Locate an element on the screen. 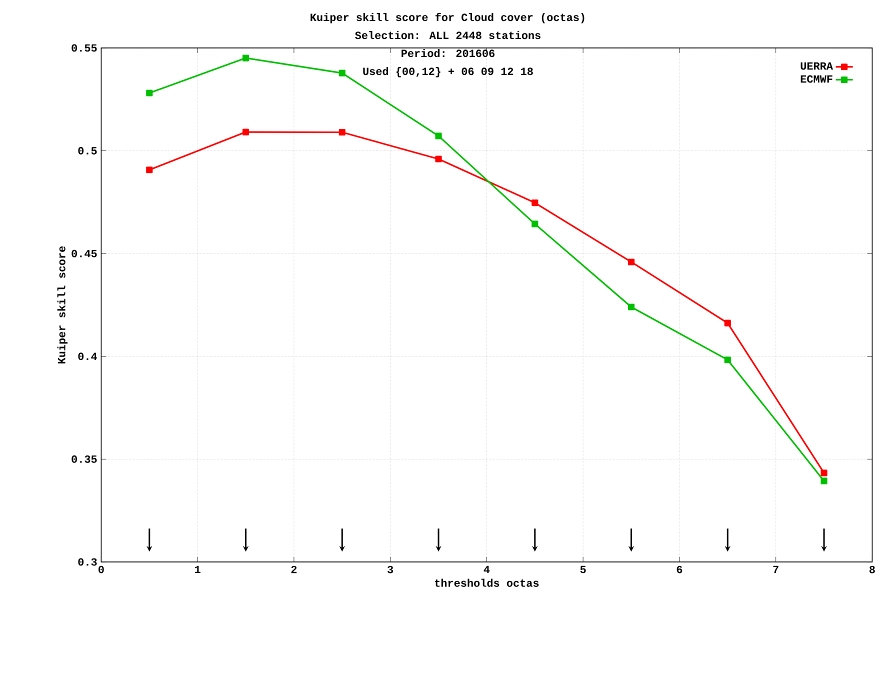  chart-subtitle: Selection: ALL 2448 stations is located at coordinates (447, 35).